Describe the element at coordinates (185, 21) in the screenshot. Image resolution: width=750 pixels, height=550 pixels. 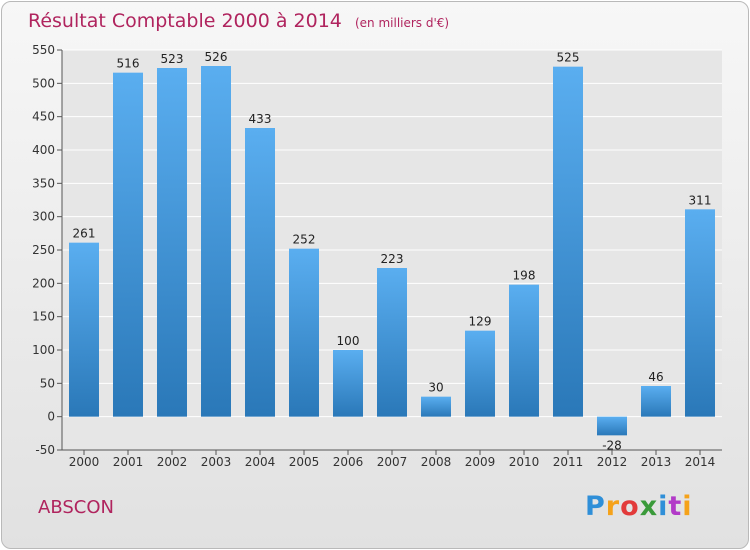
I see `chart-title: Résultat Comptable 2000 à 2014` at that location.